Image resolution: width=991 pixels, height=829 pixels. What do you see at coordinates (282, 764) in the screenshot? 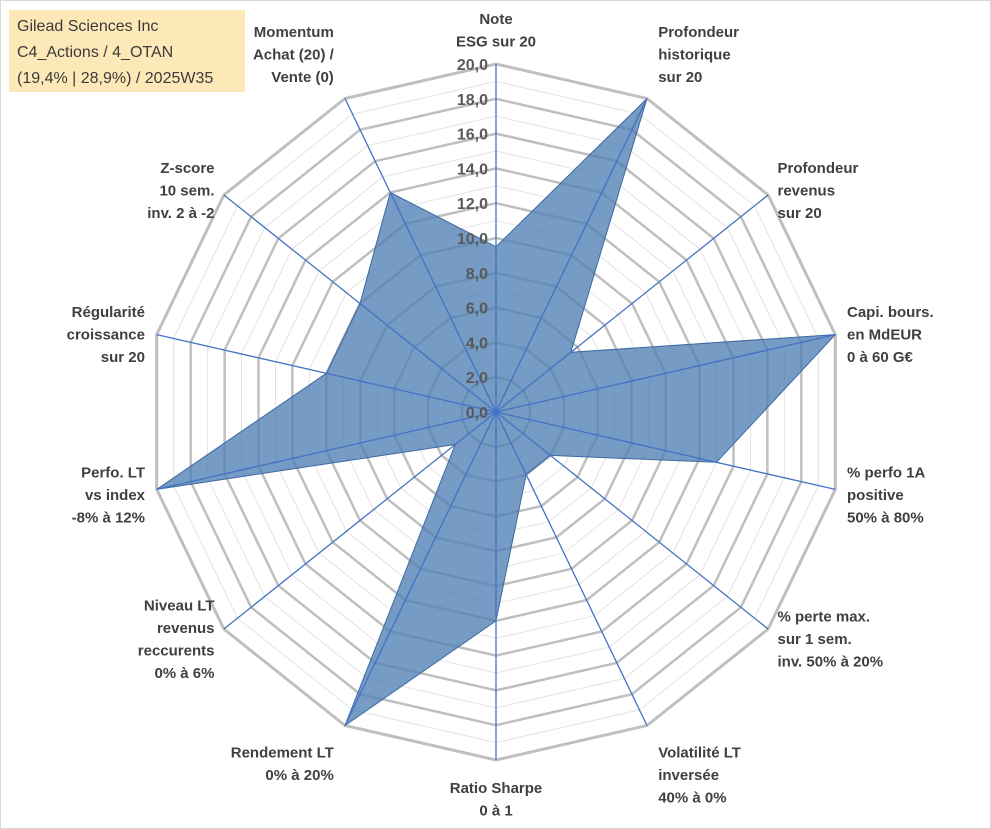
I see `axis-label: Rendement LT 0% à 20%` at bounding box center [282, 764].